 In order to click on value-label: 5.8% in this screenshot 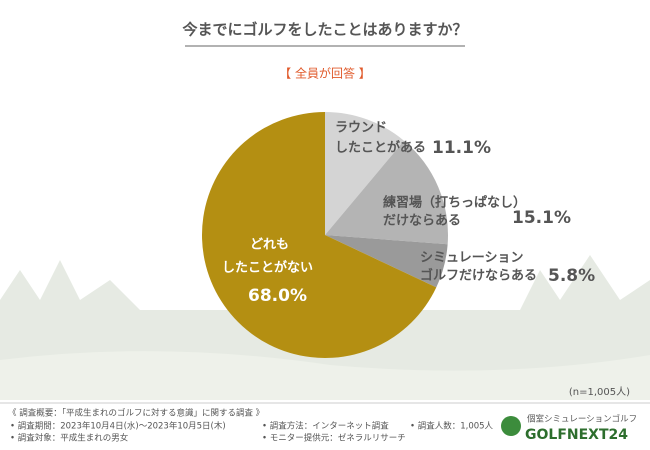, I will do `click(571, 276)`.